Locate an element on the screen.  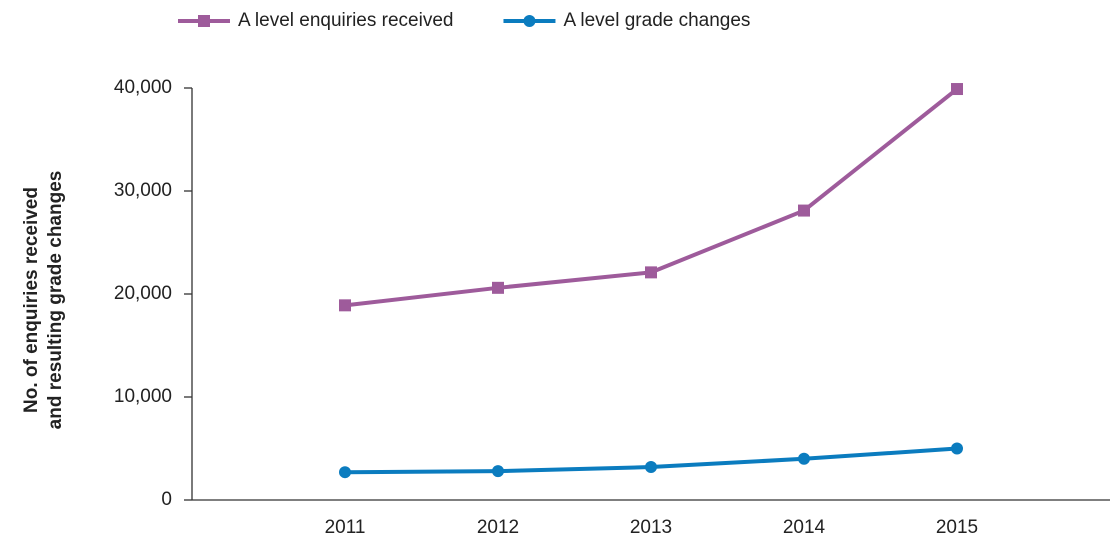
y-tick-label: 0 is located at coordinates (166, 499).